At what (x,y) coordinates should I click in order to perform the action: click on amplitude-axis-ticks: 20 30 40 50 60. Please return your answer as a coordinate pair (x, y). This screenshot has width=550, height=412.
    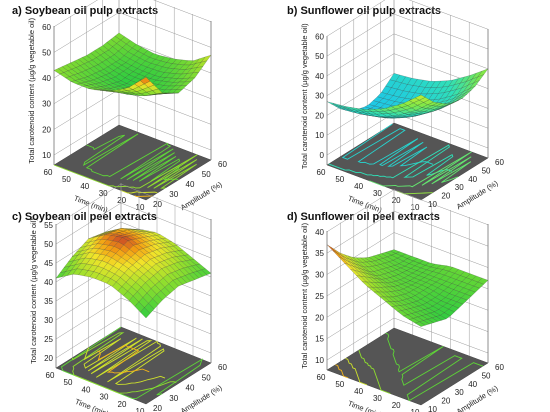
    Looking at the image, I should click on (190, 184).